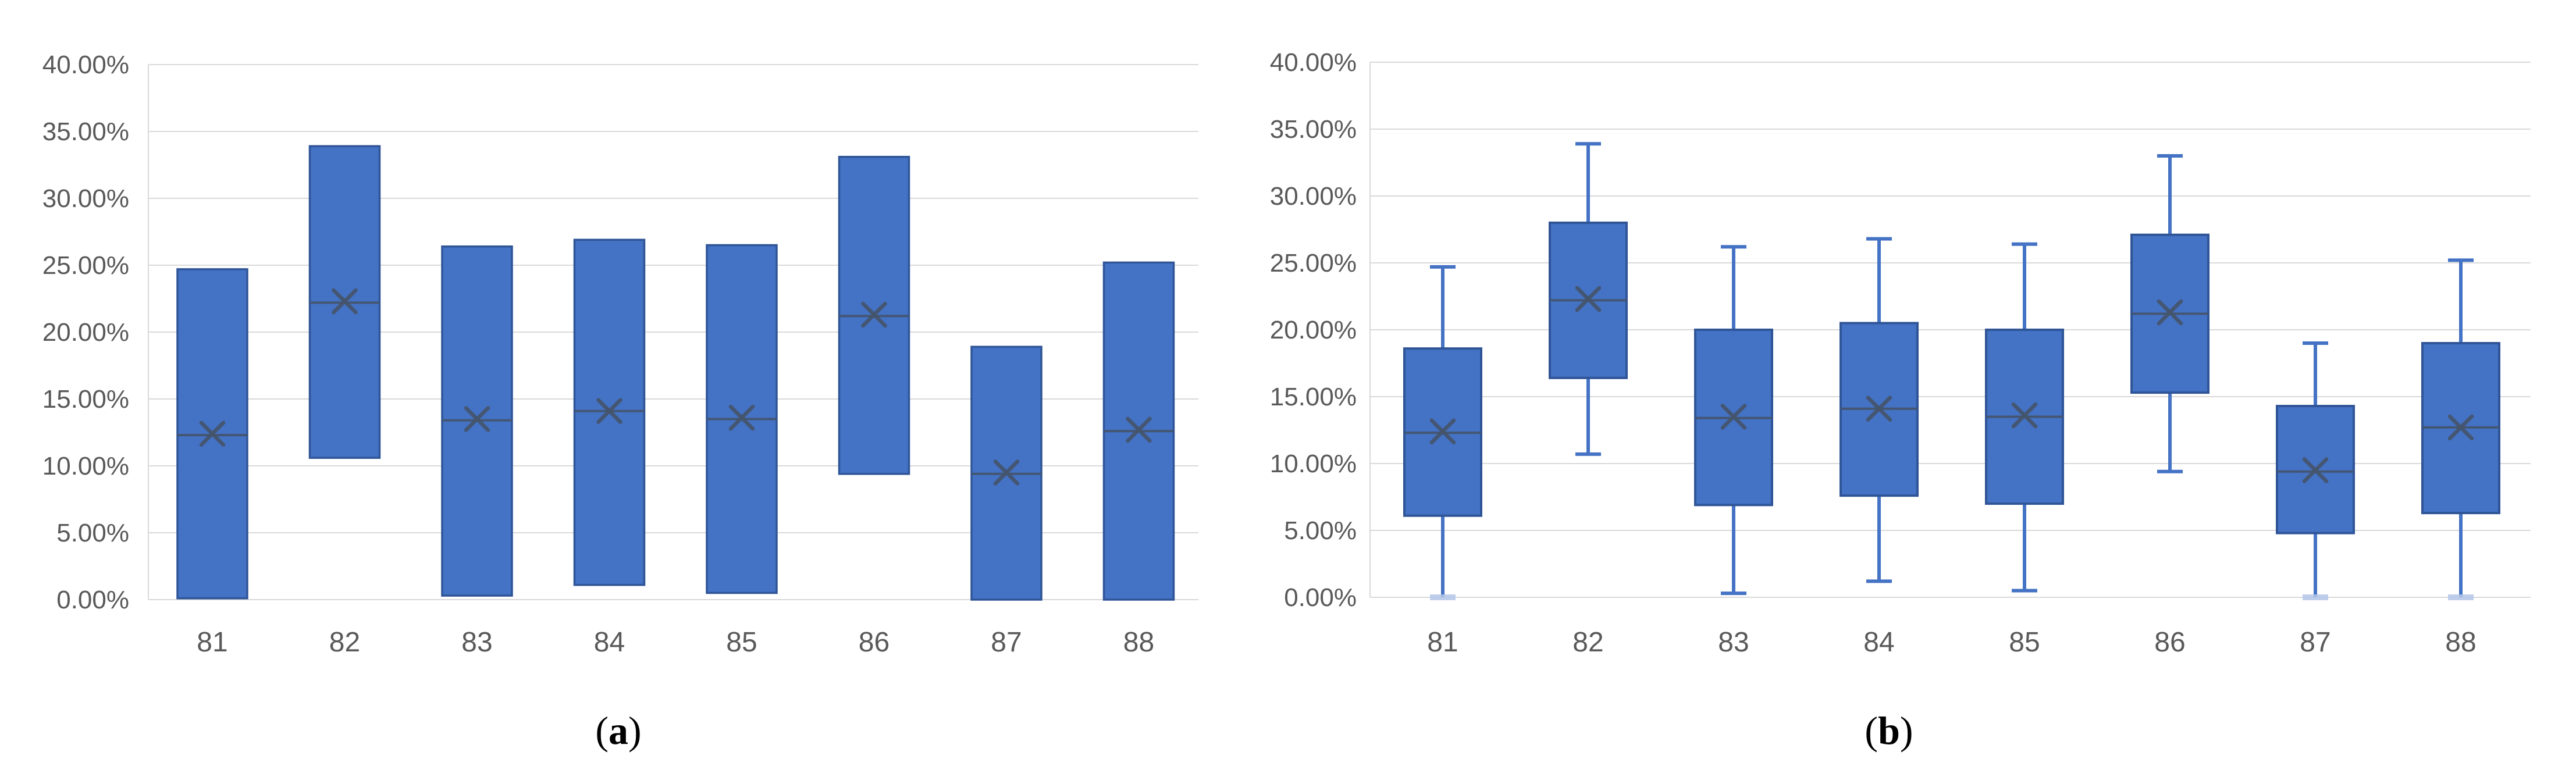  What do you see at coordinates (85, 332) in the screenshot?
I see `ytick-label-a-20: 20.00%` at bounding box center [85, 332].